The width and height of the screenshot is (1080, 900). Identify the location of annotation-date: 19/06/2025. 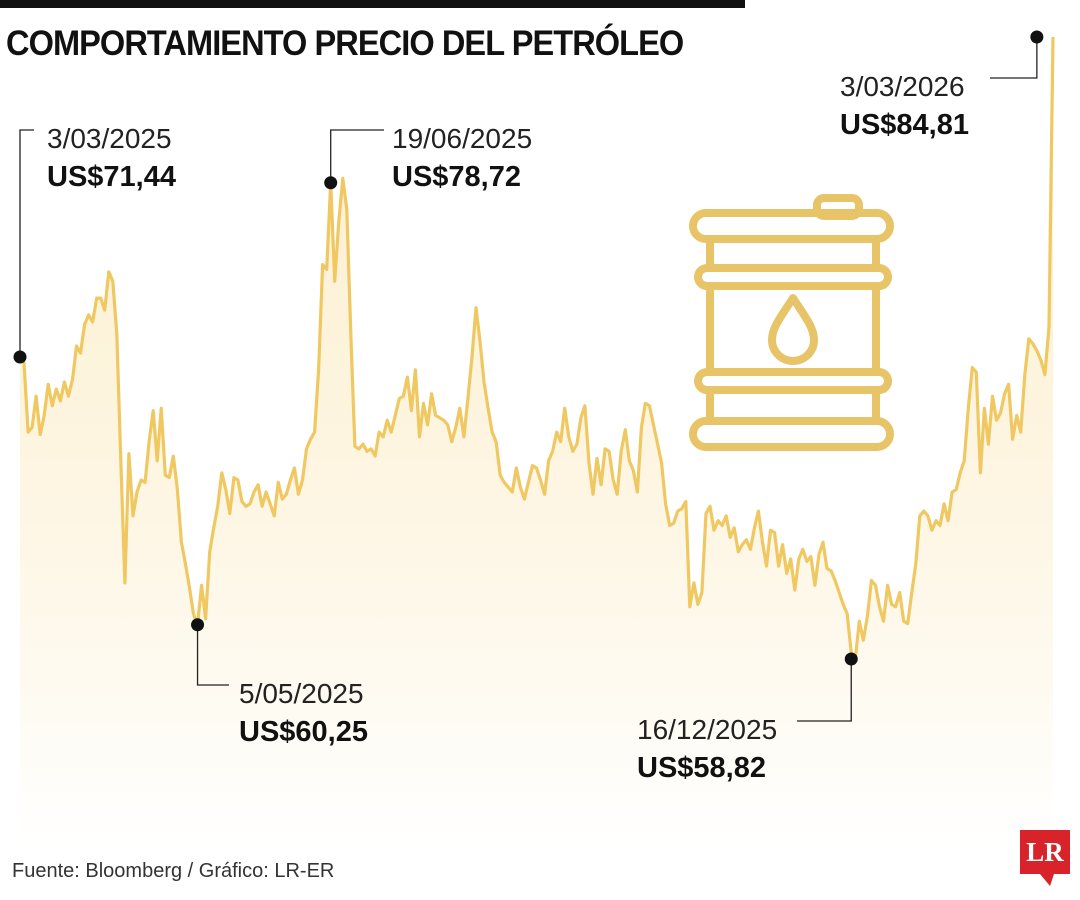
(462, 138).